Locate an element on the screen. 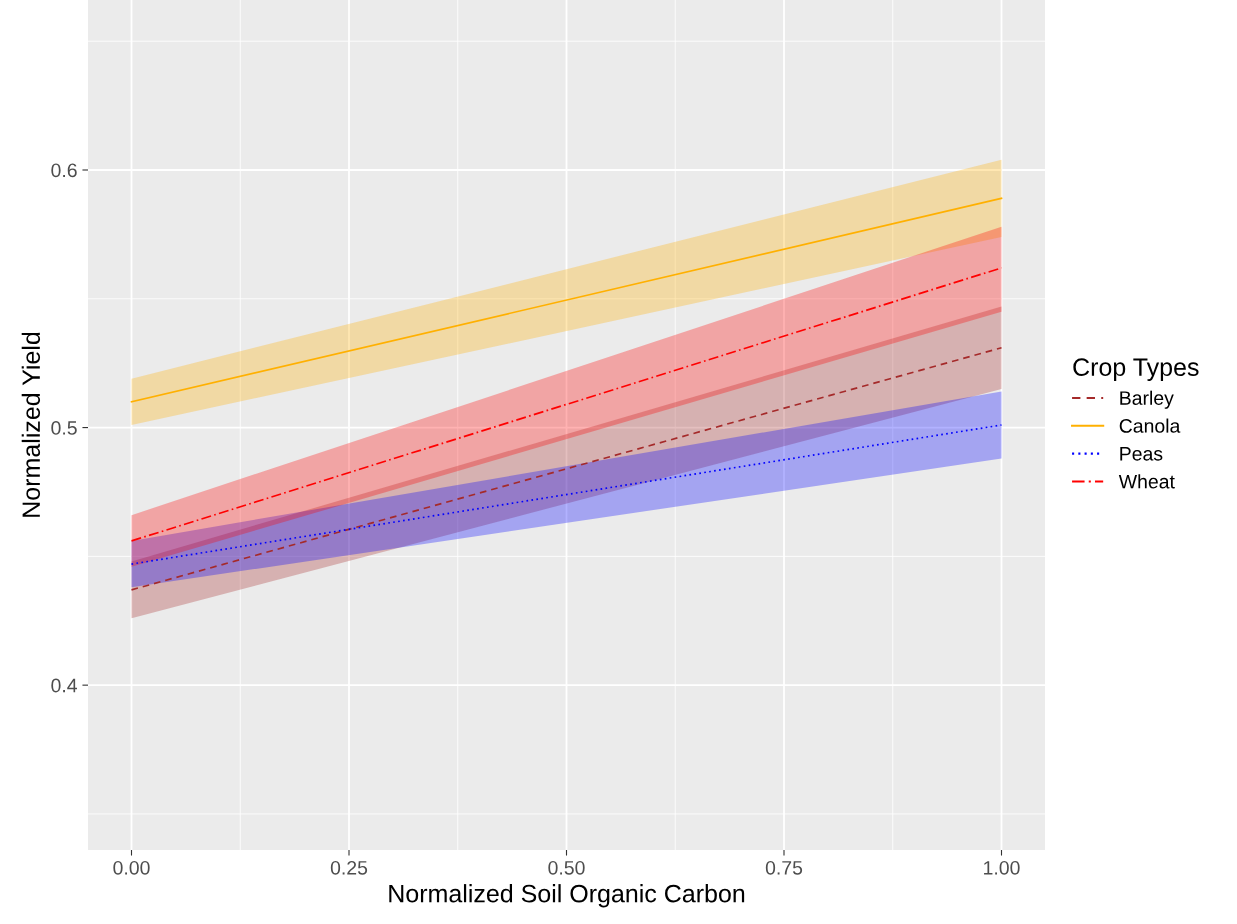 The height and width of the screenshot is (924, 1237). x-axis-title: Normalized Soil Organic Carbon is located at coordinates (567, 896).